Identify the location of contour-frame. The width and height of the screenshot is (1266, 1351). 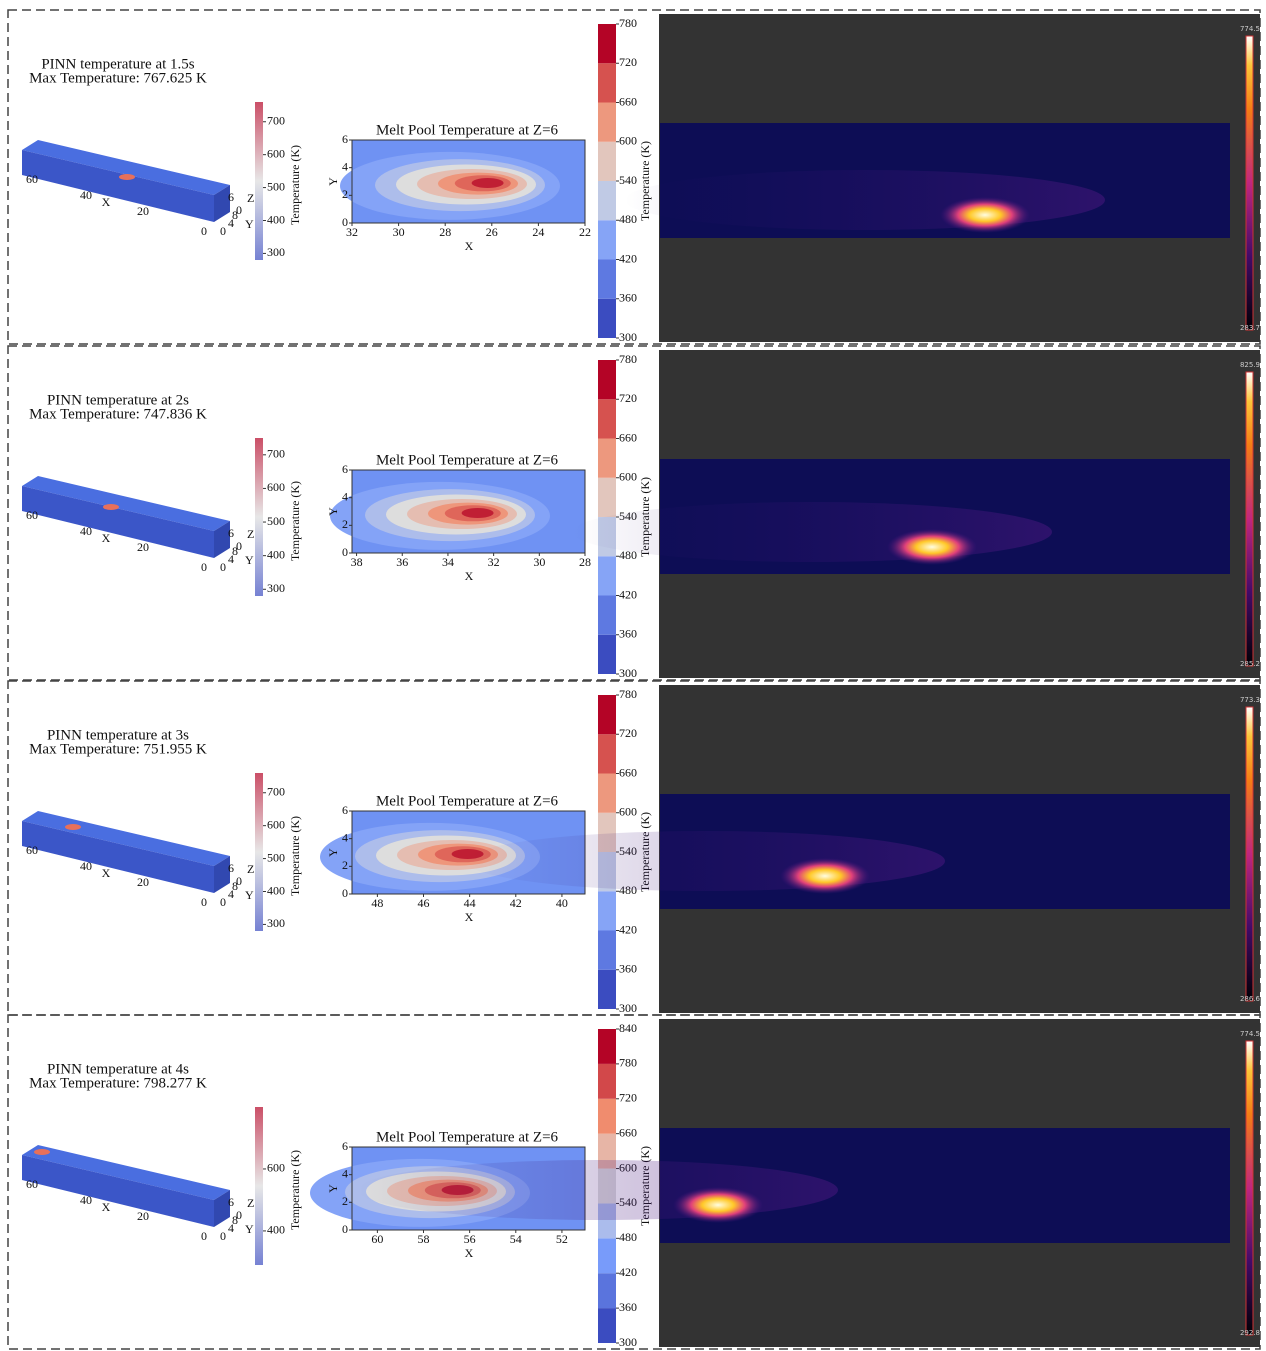
(468, 511).